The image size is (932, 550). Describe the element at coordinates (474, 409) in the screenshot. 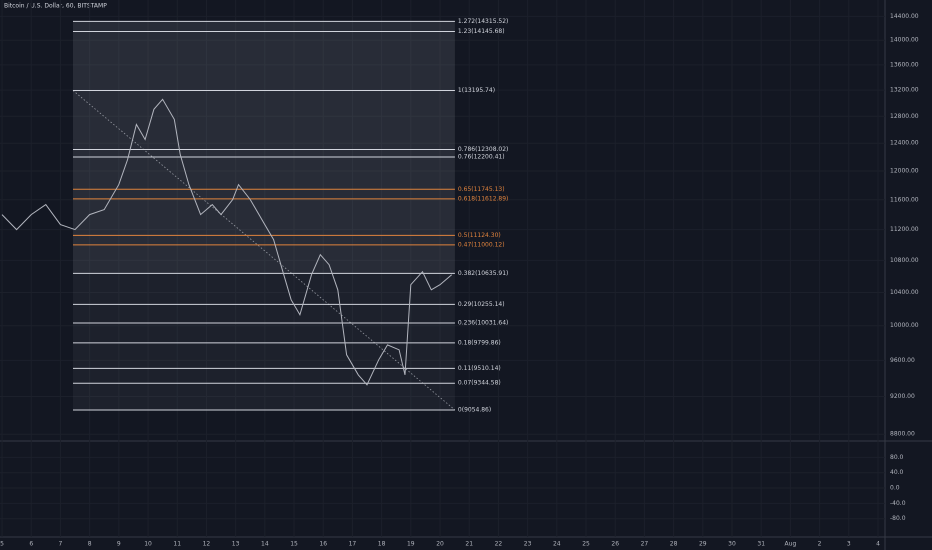

I see `fib-label: 0(9054.86)` at that location.